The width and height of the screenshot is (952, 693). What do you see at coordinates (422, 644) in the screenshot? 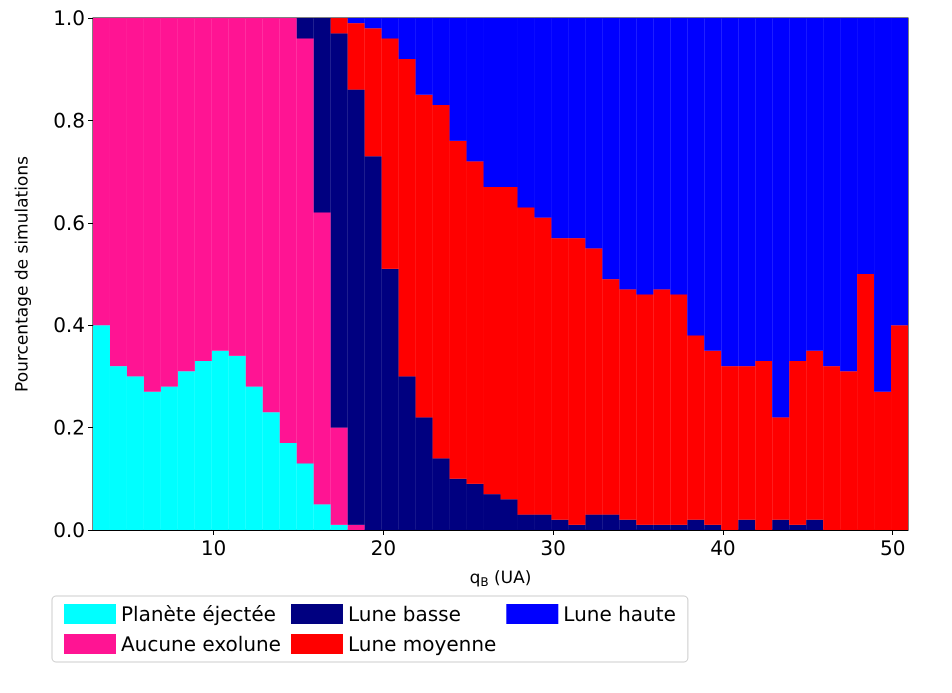
I see `legend-label: Lune moyenne` at bounding box center [422, 644].